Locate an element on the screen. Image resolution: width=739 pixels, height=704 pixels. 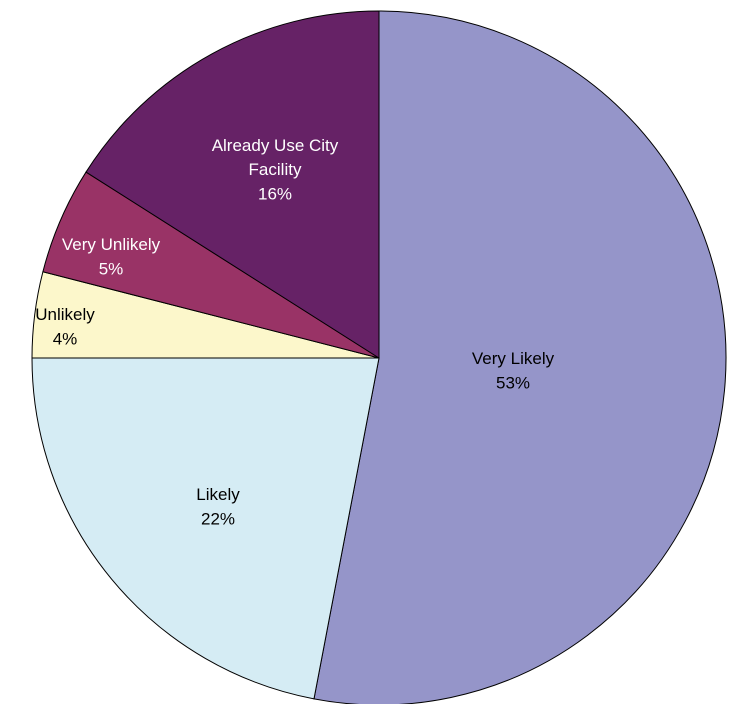
slice-label-line: Very Likely is located at coordinates (513, 358).